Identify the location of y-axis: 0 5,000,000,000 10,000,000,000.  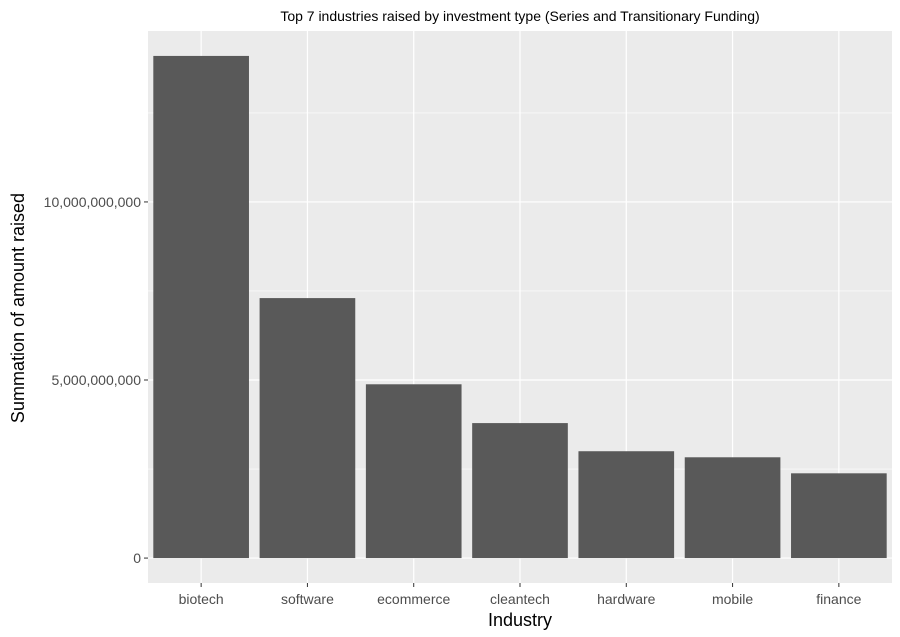
(96, 380).